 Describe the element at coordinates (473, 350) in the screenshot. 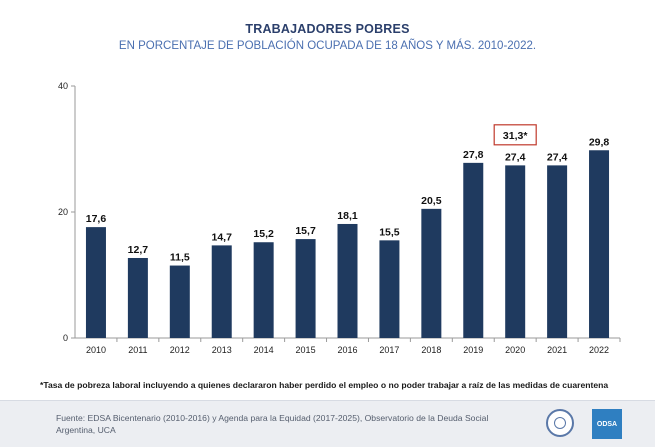

I see `x-tick-label: 2019` at that location.